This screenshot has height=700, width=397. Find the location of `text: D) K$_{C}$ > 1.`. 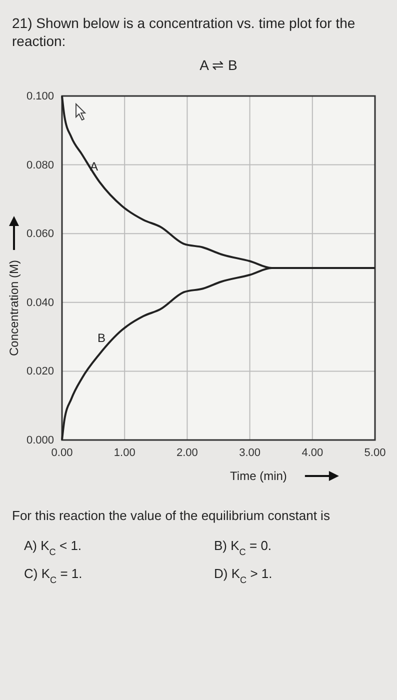

text: D) K$_{C}$ > 1. is located at coordinates (243, 575).